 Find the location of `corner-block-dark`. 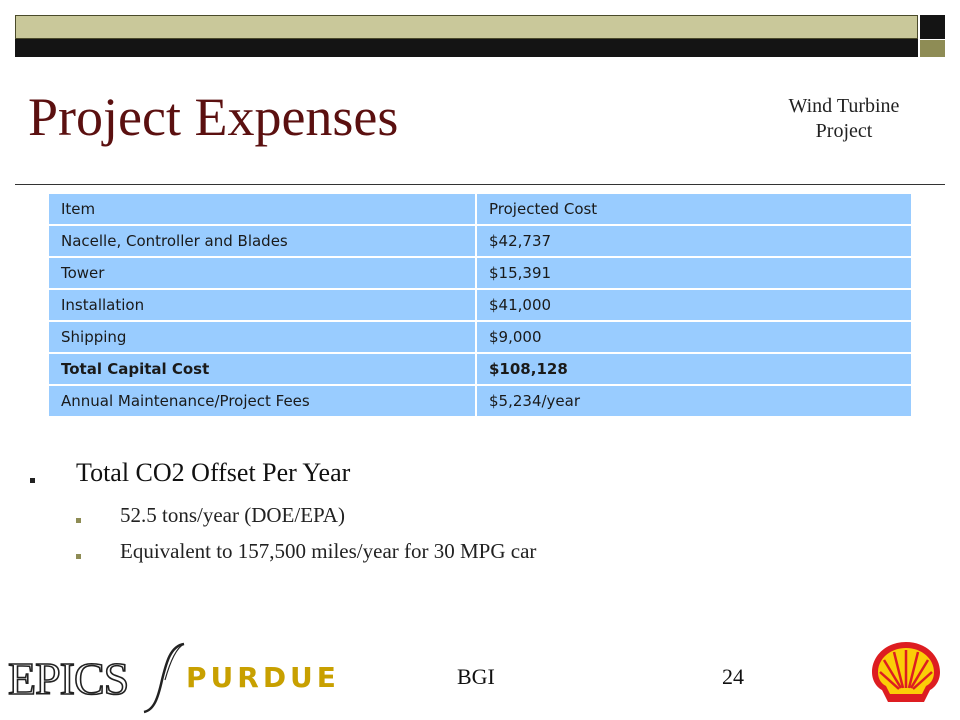

corner-block-dark is located at coordinates (932, 27).